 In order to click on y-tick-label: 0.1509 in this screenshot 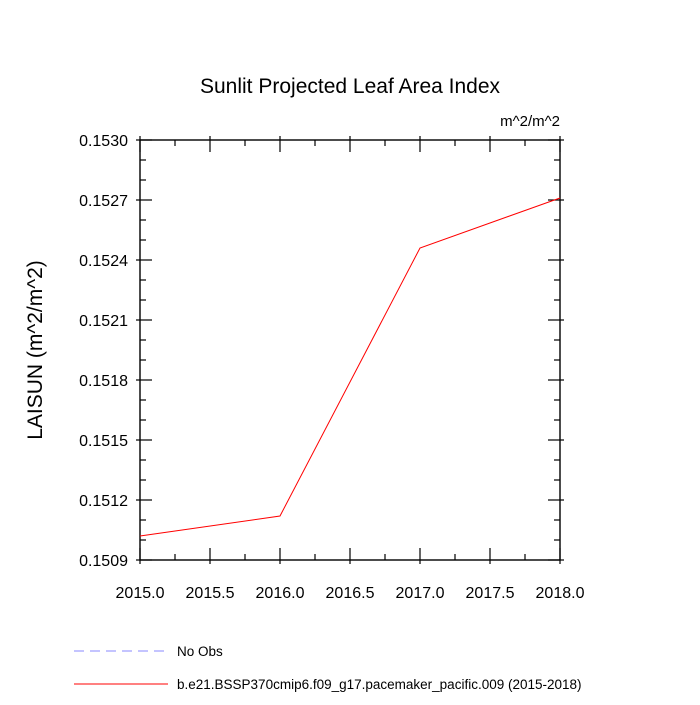, I will do `click(103, 561)`.